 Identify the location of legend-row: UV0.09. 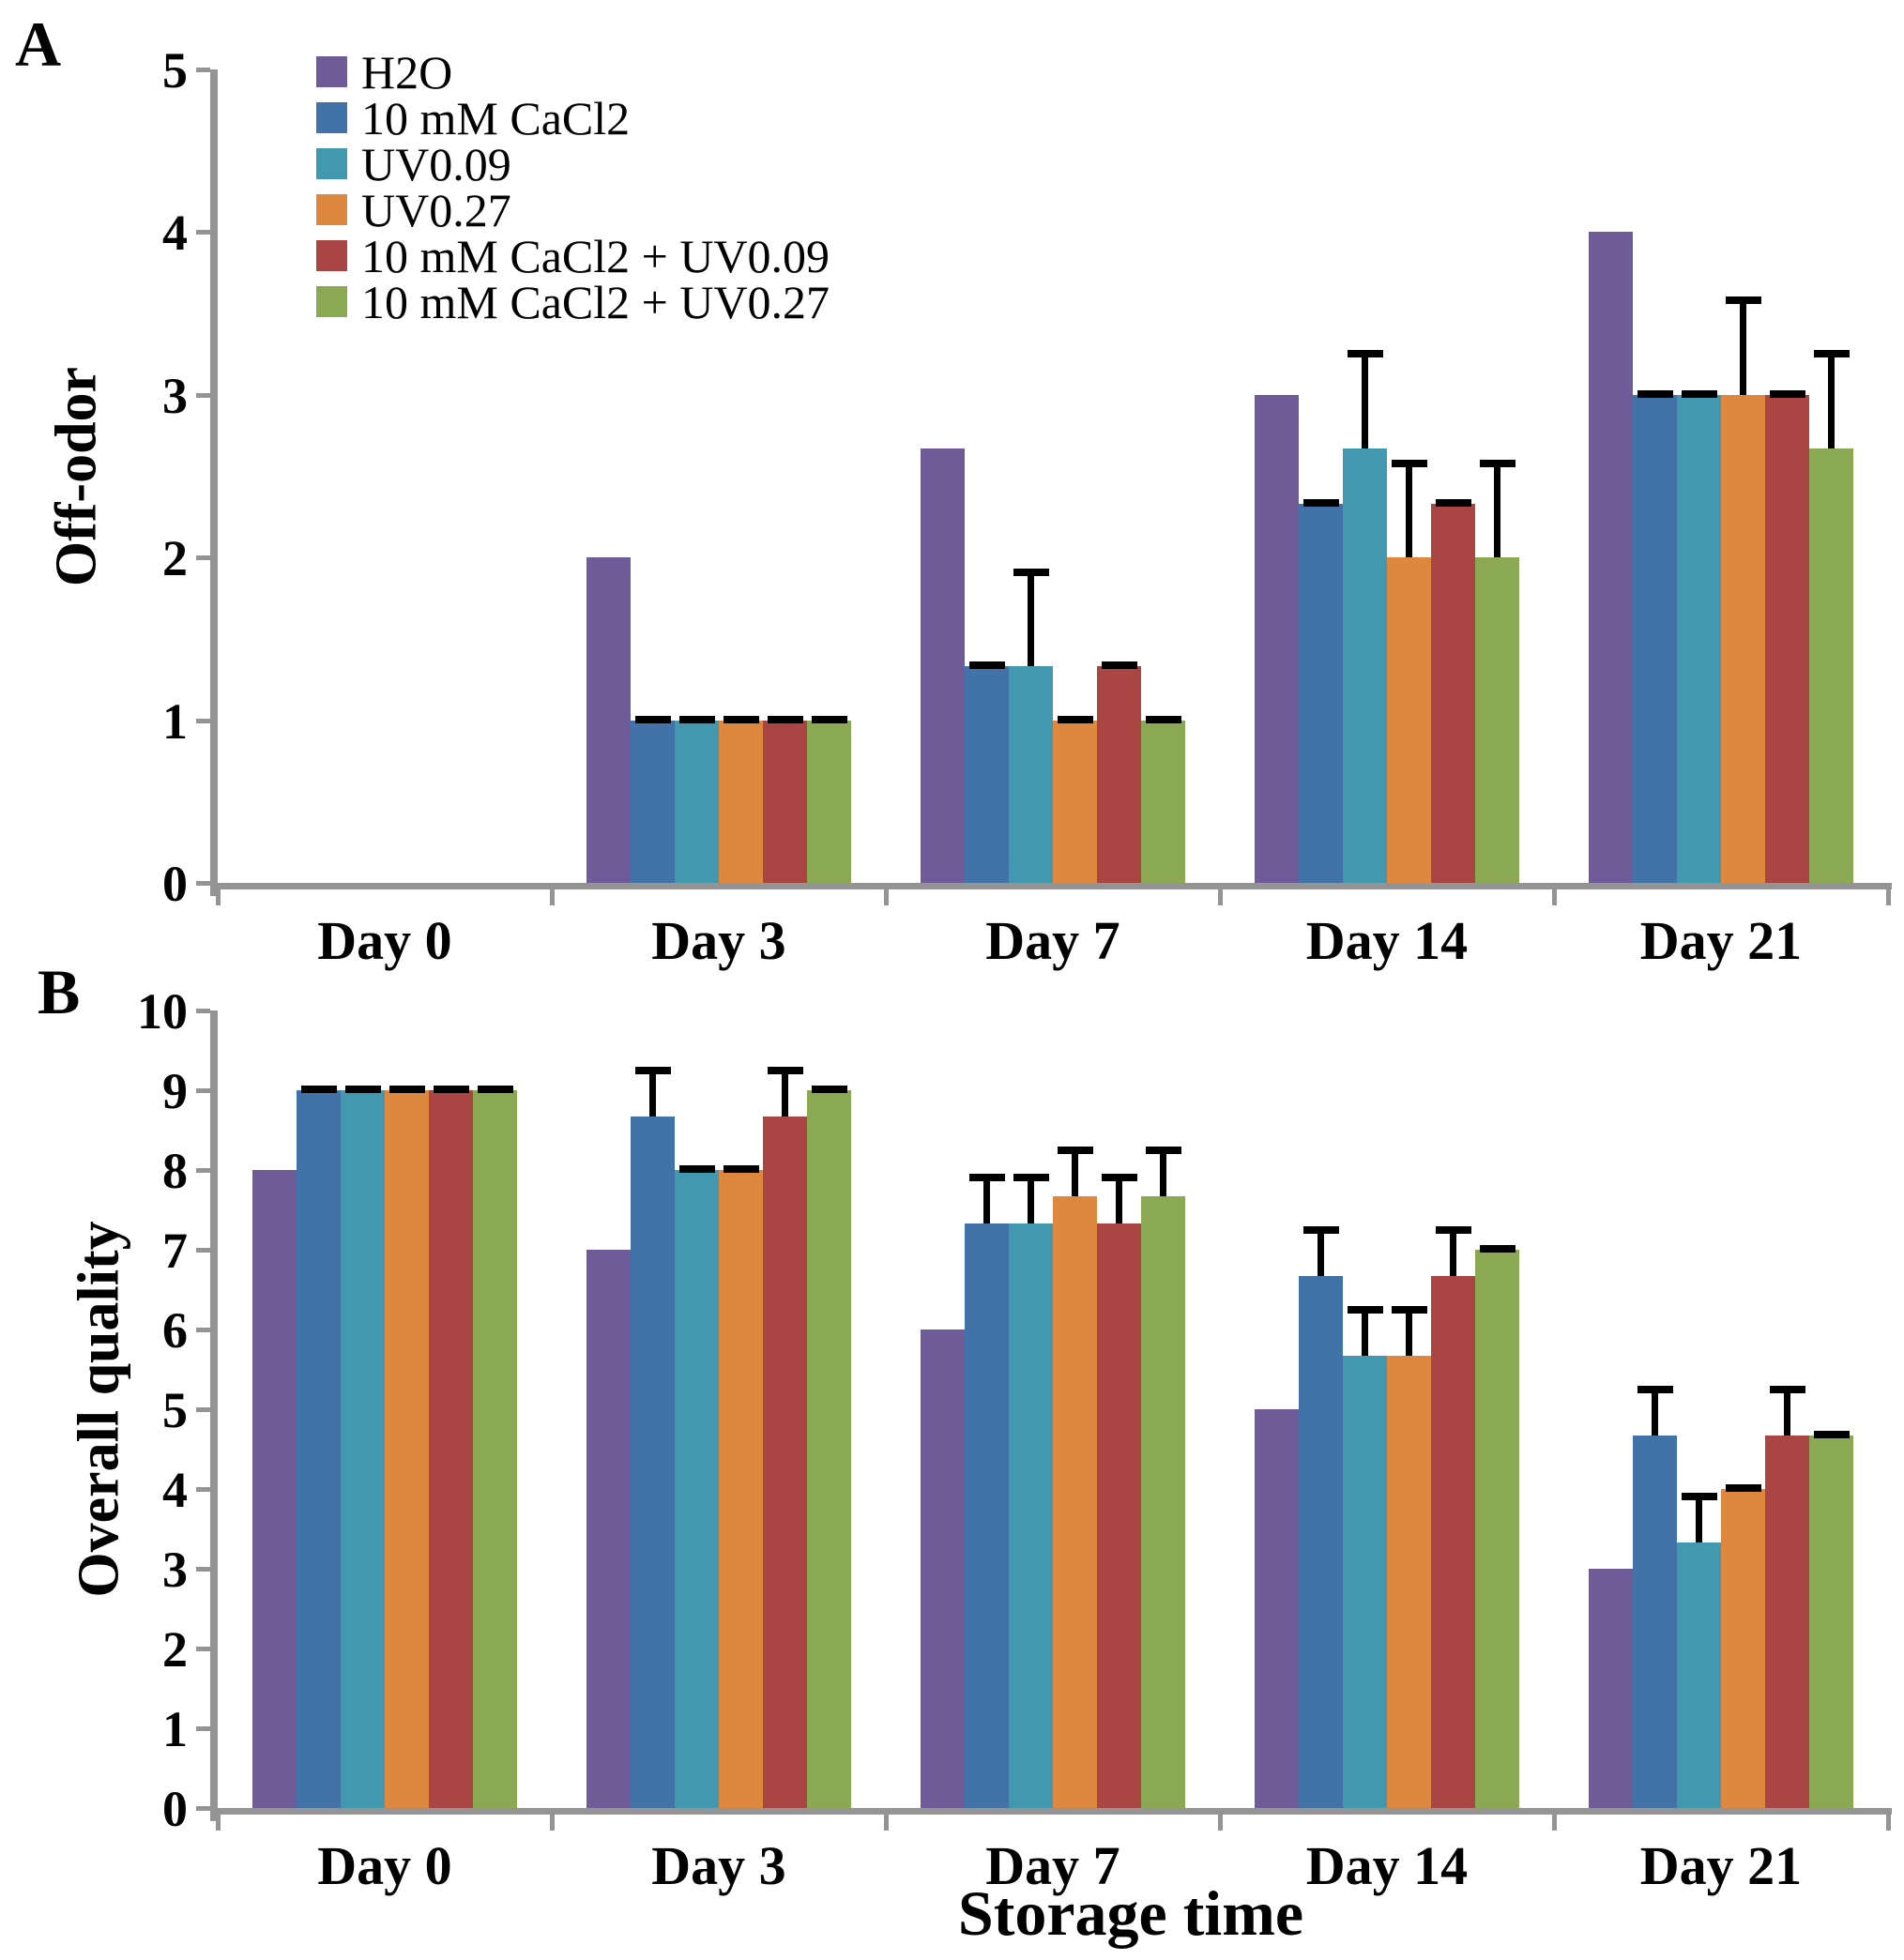
(573, 163).